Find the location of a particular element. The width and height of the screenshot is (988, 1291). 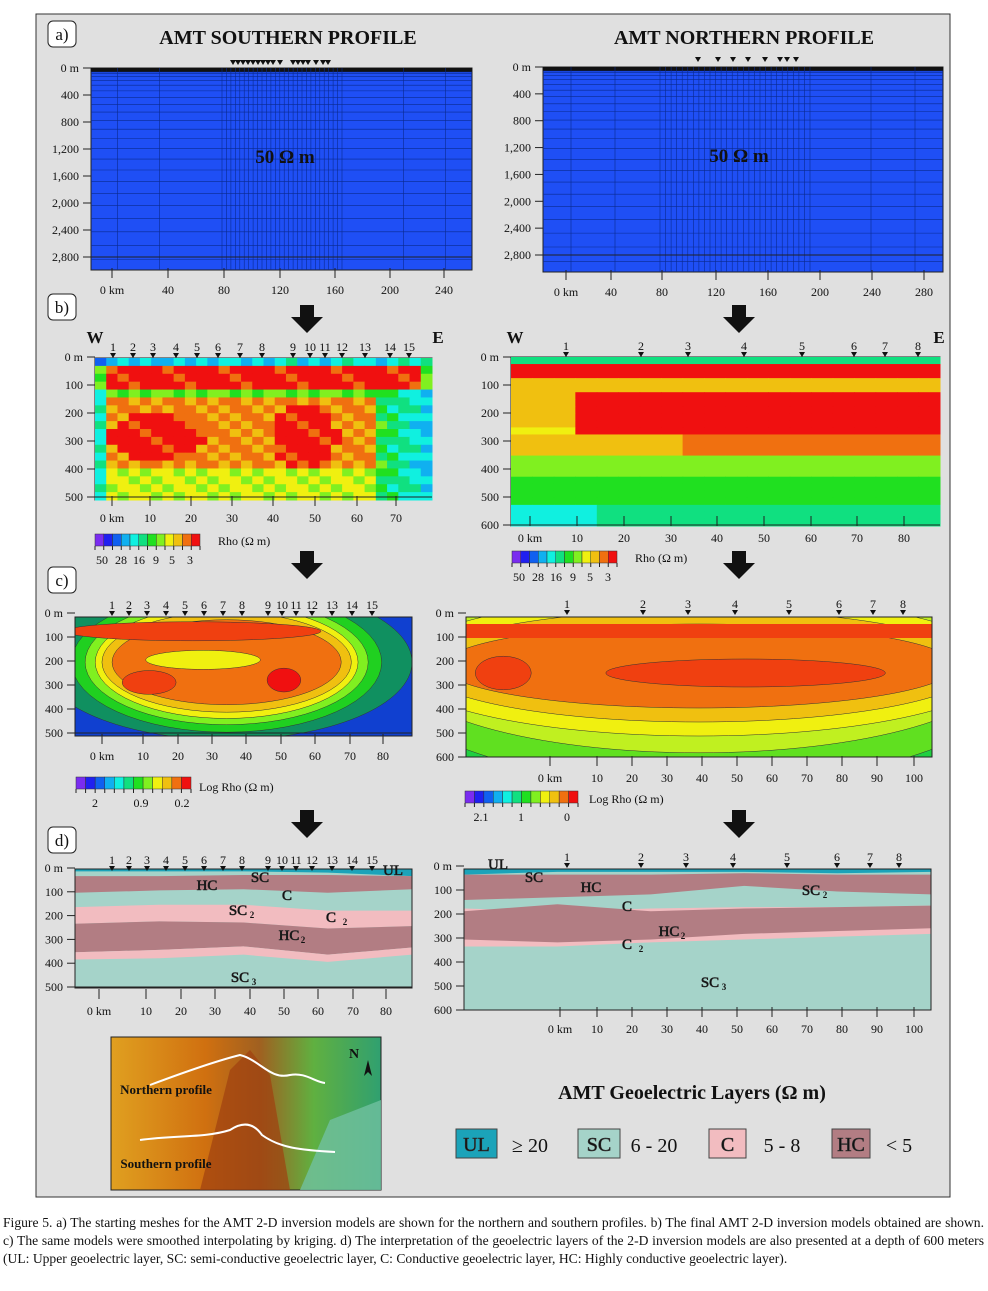

km-tick-label: 20 is located at coordinates (181, 1011).